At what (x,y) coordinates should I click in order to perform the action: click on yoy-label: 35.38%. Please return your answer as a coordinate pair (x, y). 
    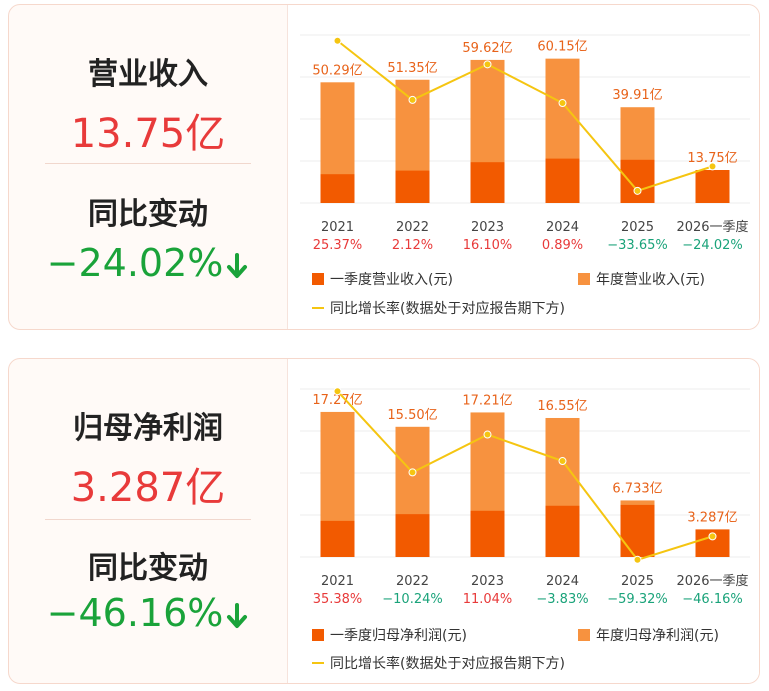
    Looking at the image, I should click on (338, 599).